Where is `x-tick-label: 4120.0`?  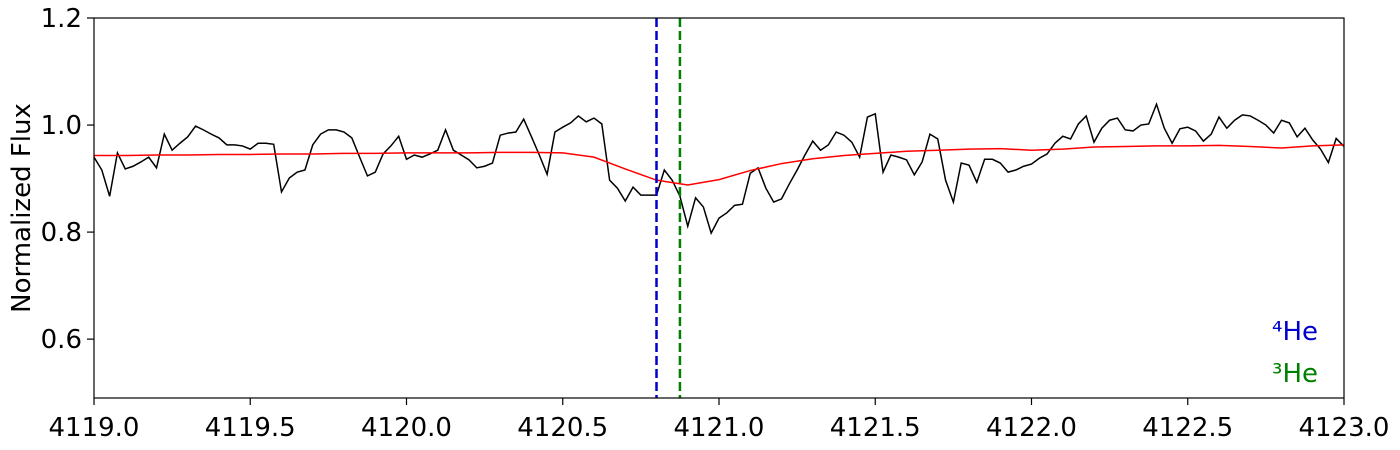 x-tick-label: 4120.0 is located at coordinates (406, 428).